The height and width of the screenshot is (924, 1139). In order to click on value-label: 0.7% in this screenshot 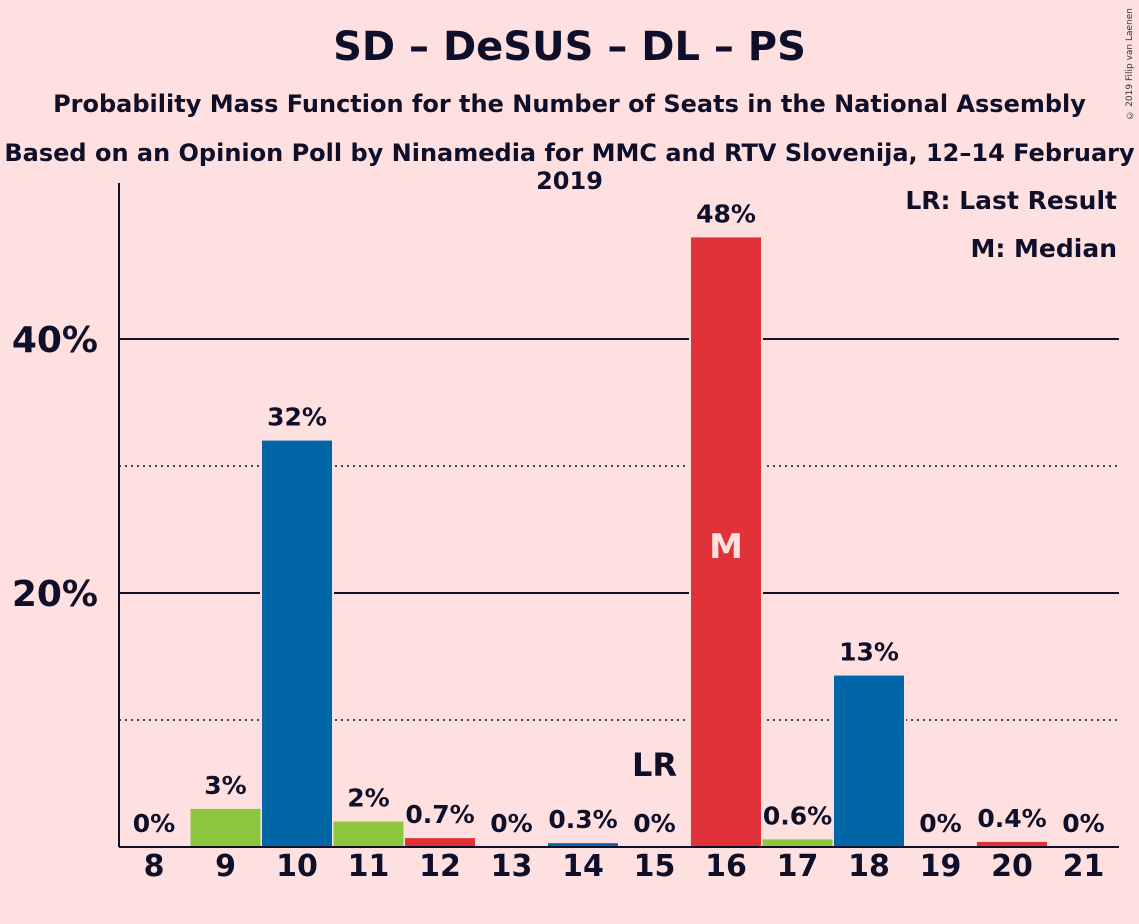, I will do `click(439, 814)`.